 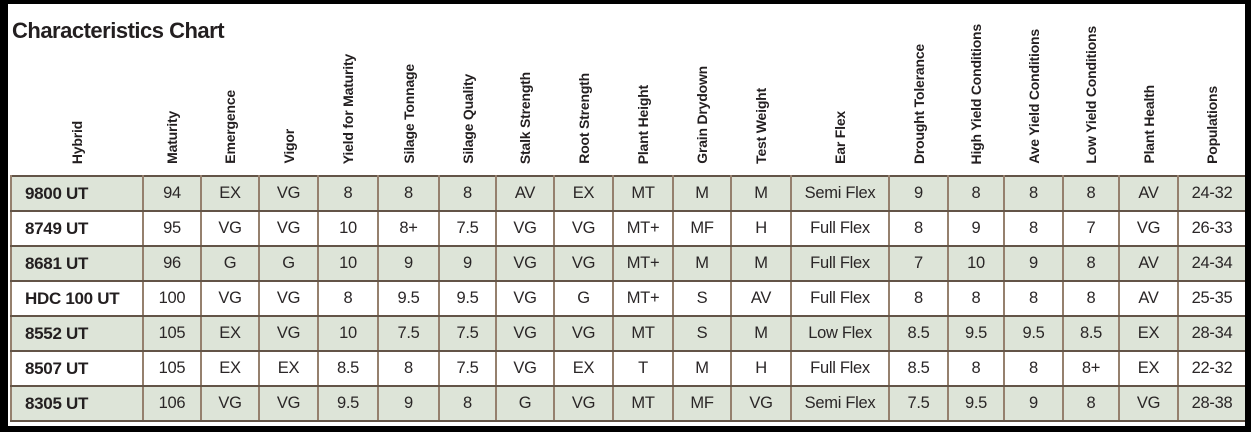 What do you see at coordinates (840, 90) in the screenshot?
I see `column-header-ear-flex: Ear Flex` at bounding box center [840, 90].